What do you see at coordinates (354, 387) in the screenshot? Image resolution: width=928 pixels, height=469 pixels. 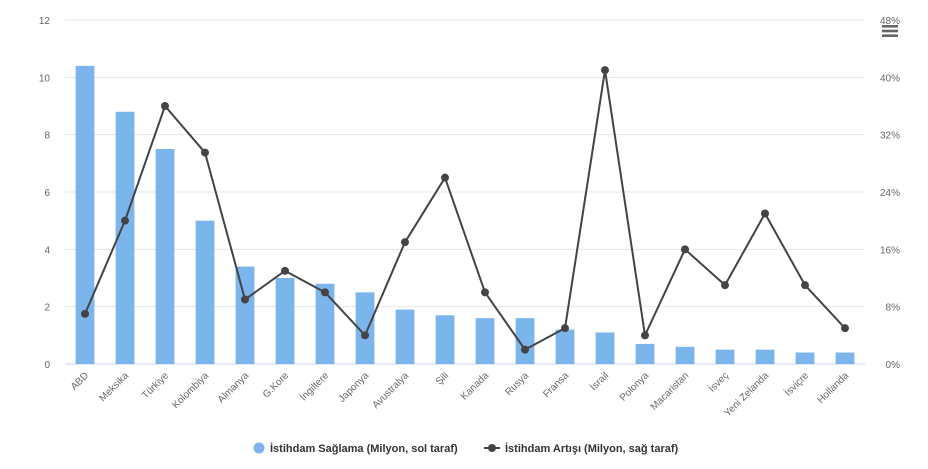 I see `x-tick-label: Japonya` at bounding box center [354, 387].